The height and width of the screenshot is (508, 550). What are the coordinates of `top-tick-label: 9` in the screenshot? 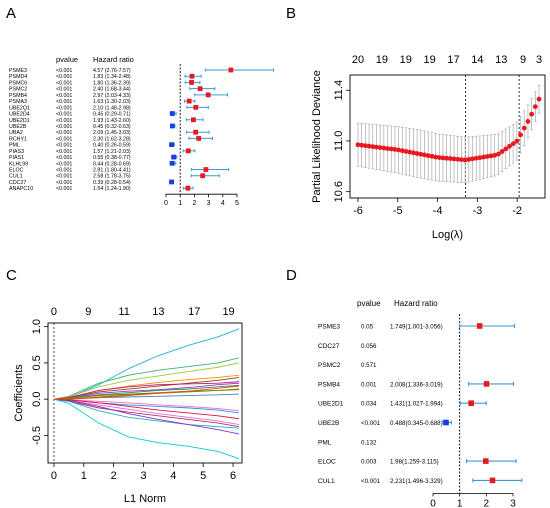 It's located at (523, 60).